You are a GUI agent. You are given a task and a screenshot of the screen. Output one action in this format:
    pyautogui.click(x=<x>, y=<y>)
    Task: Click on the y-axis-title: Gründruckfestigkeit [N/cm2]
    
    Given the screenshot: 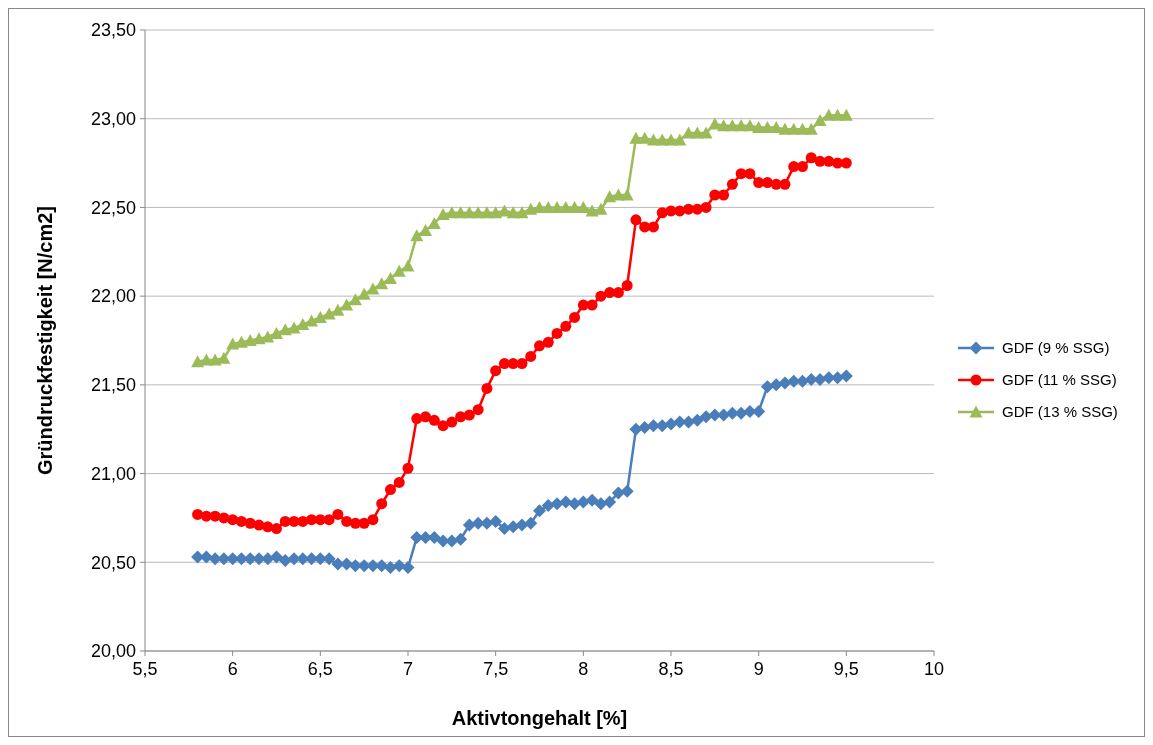 What is the action you would take?
    pyautogui.click(x=45, y=340)
    